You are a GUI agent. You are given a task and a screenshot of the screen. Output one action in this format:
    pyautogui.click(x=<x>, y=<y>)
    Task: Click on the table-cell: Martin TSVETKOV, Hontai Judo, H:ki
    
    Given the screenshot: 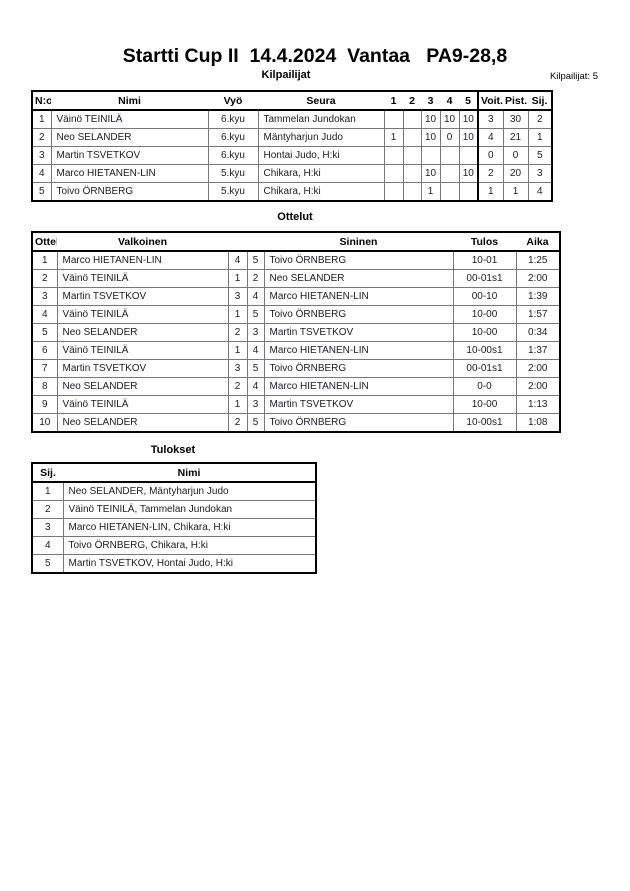 What is the action you would take?
    pyautogui.click(x=189, y=564)
    